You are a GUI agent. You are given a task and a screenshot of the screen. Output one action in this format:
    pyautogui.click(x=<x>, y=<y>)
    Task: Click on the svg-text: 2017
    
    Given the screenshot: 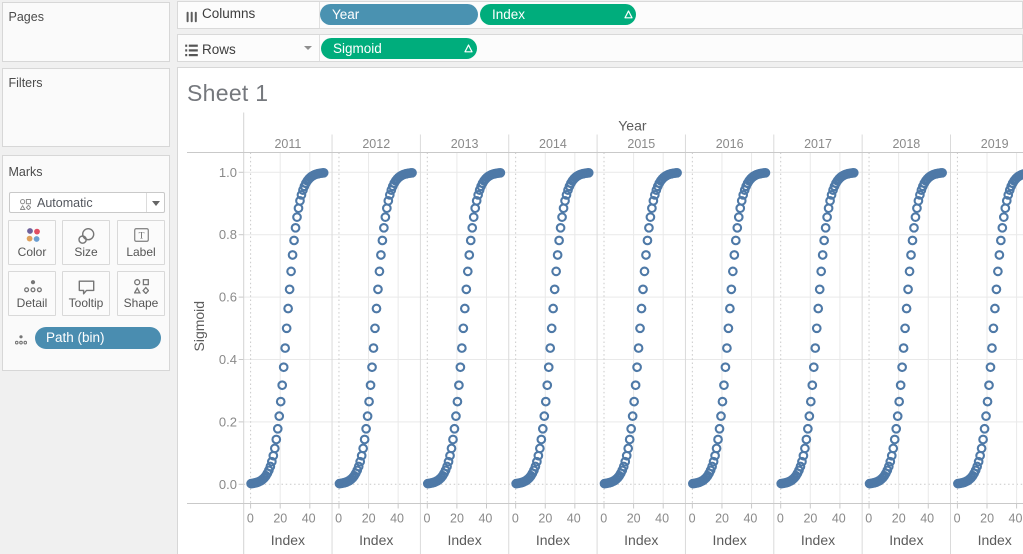 What is the action you would take?
    pyautogui.click(x=818, y=144)
    